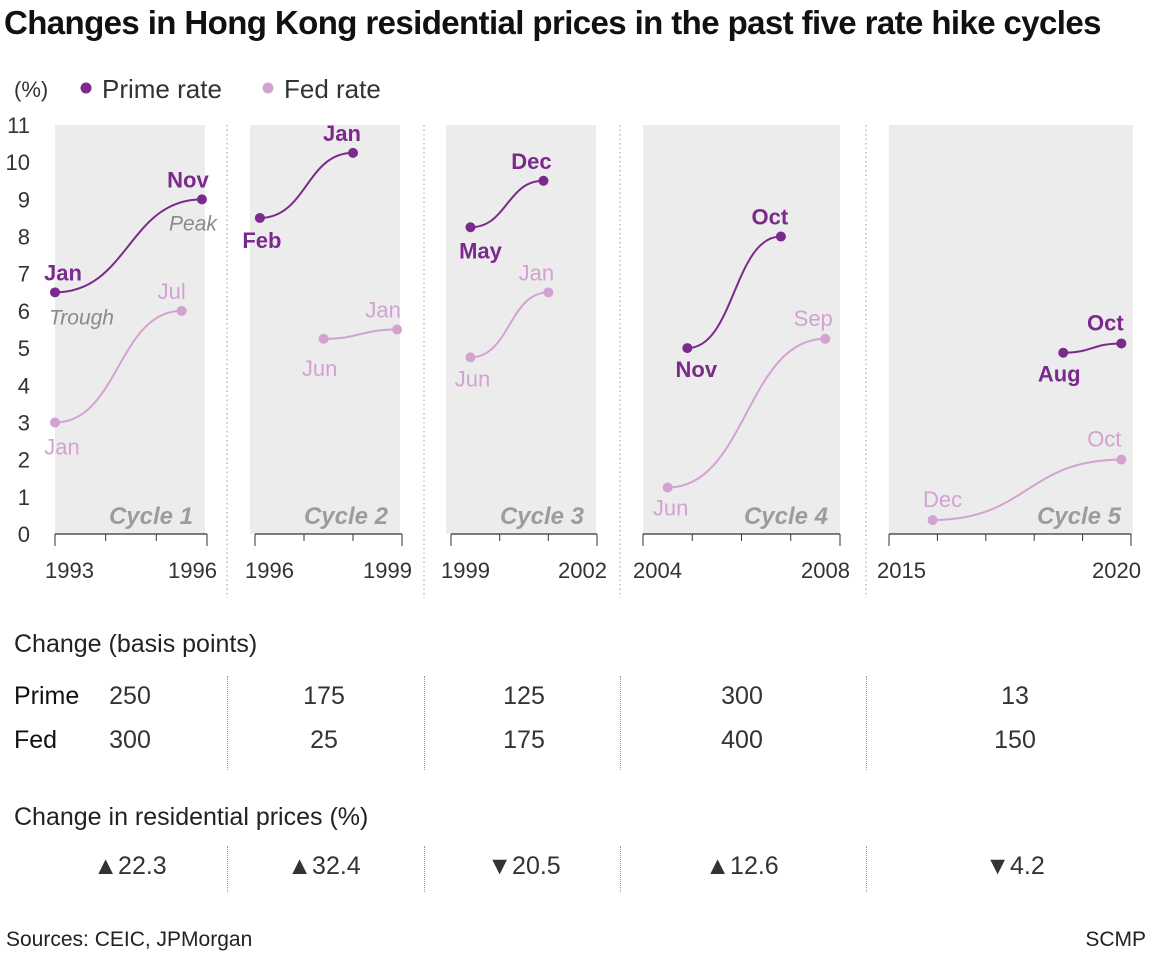 The image size is (1152, 960). What do you see at coordinates (786, 516) in the screenshot?
I see `cycle-name-label: Cycle 4` at bounding box center [786, 516].